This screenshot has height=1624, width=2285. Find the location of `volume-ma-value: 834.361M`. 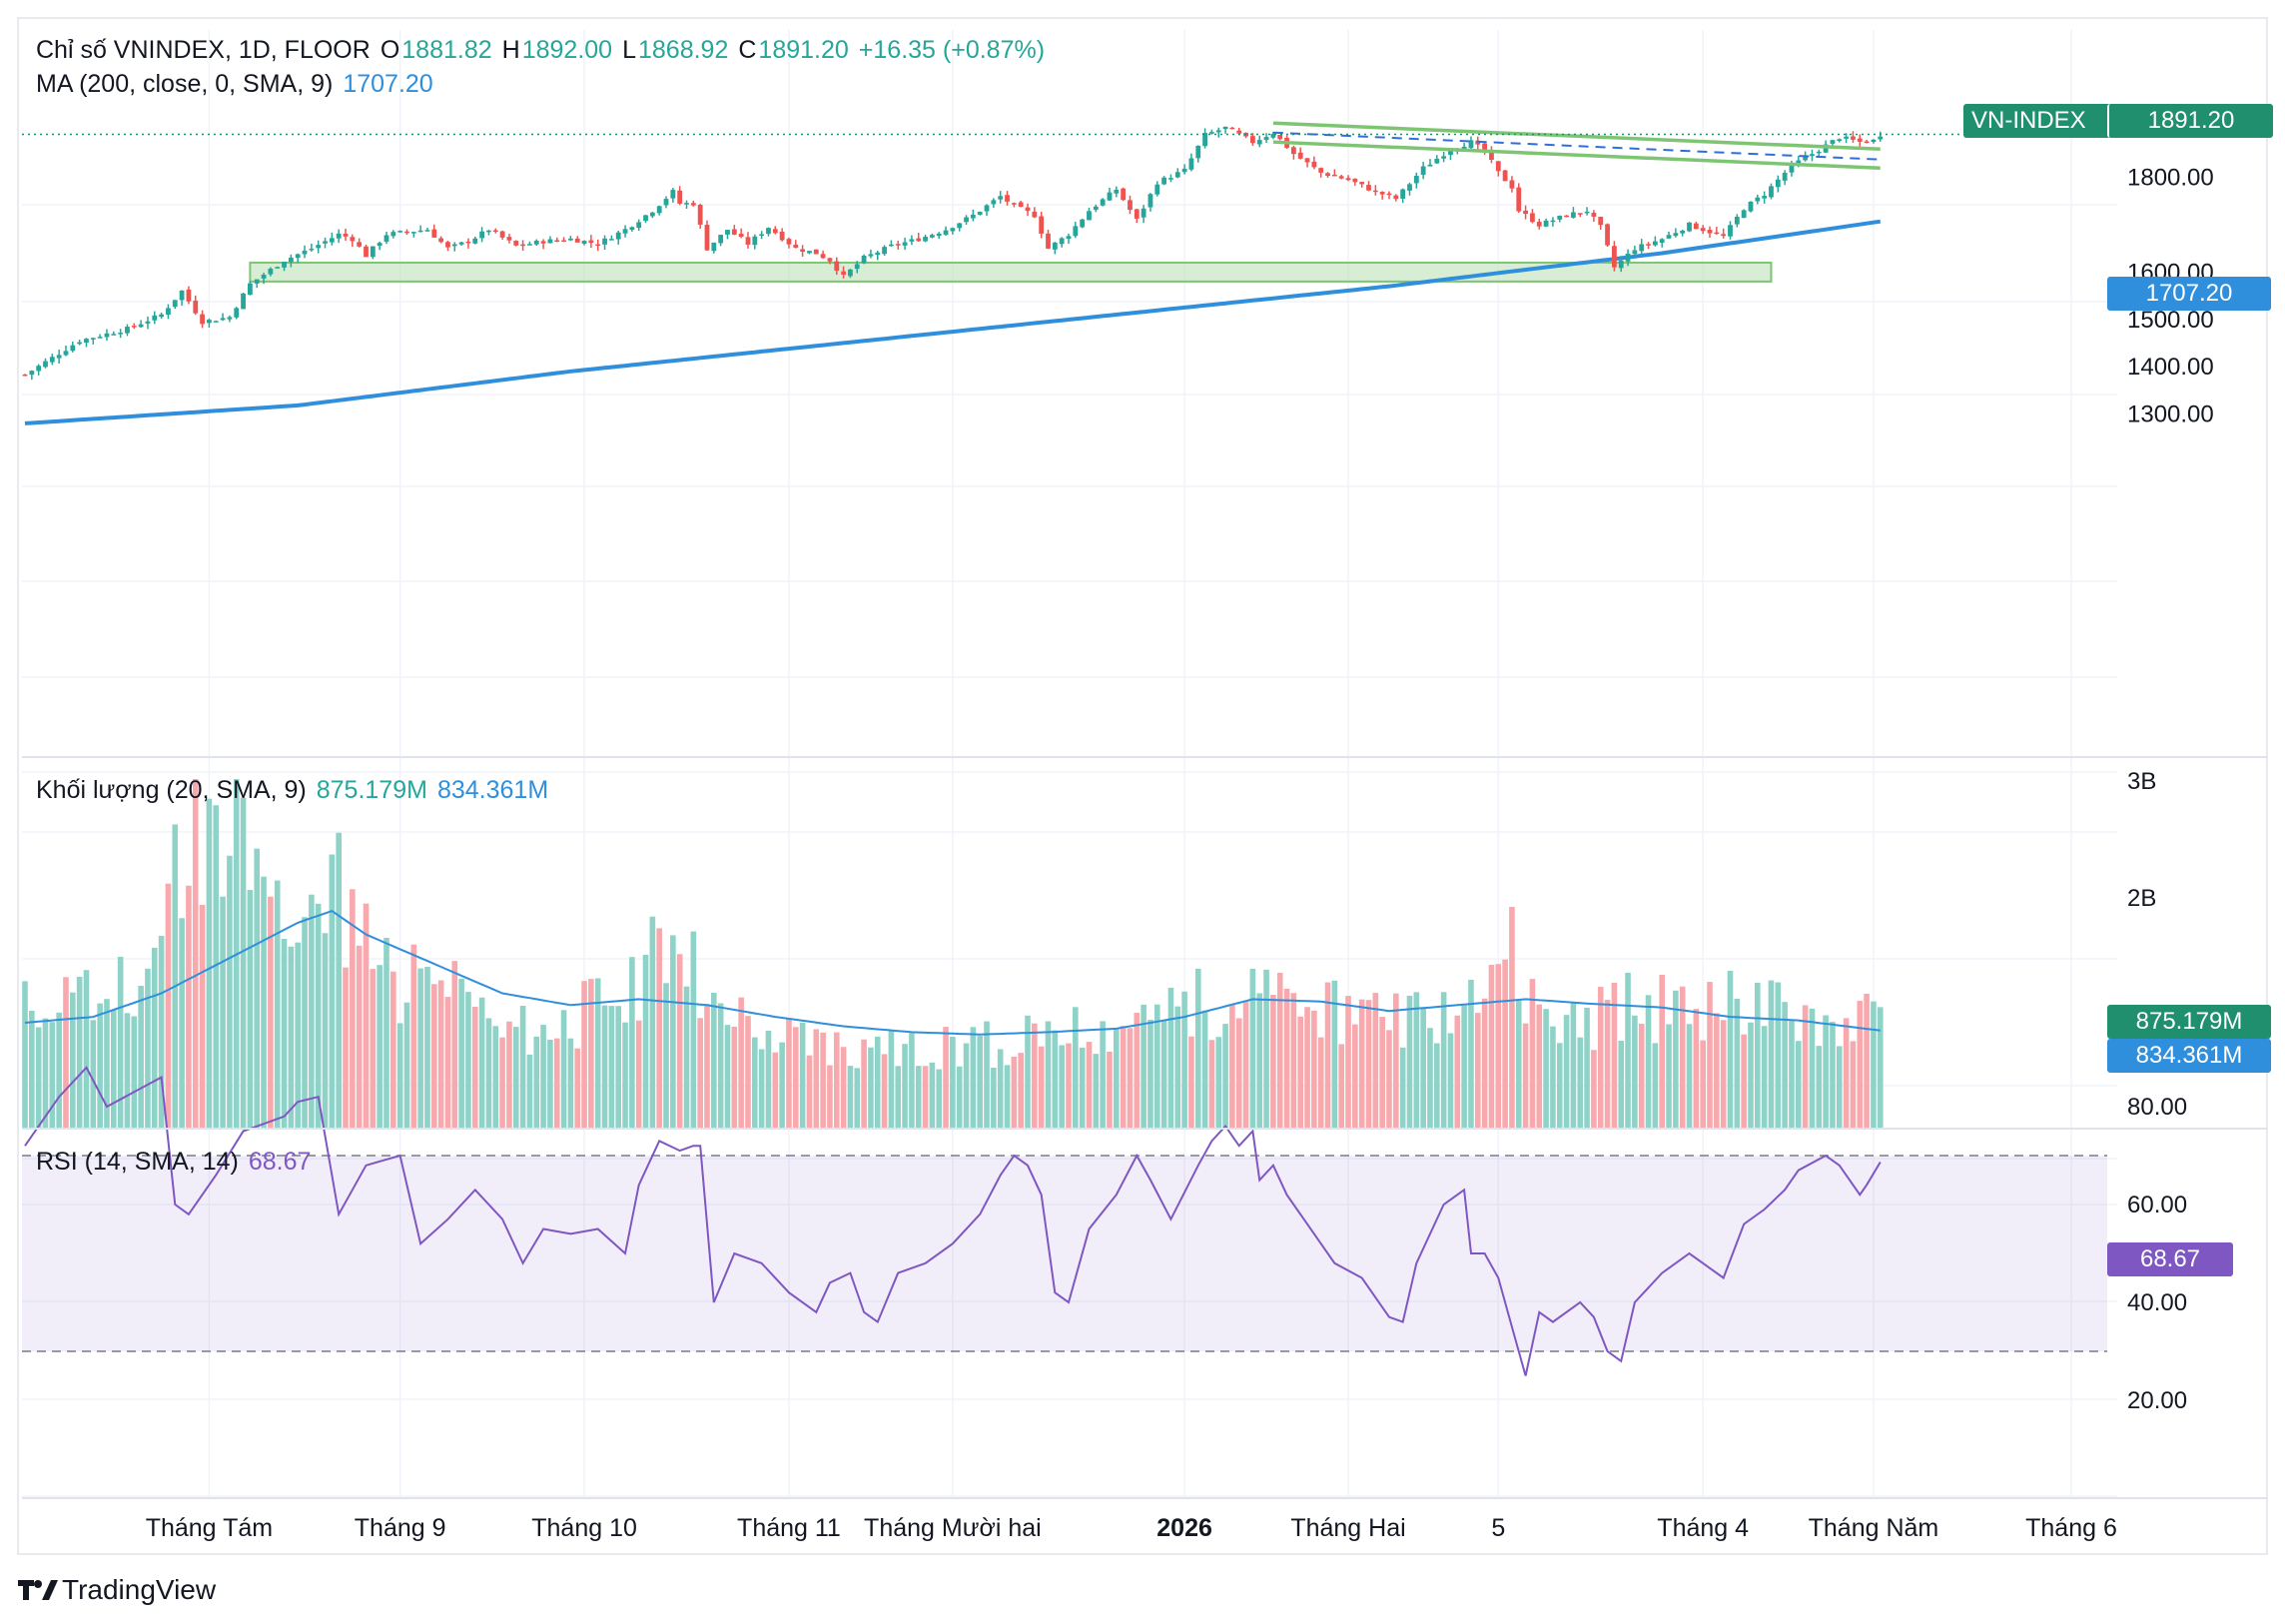

volume-ma-value: 834.361M is located at coordinates (492, 790).